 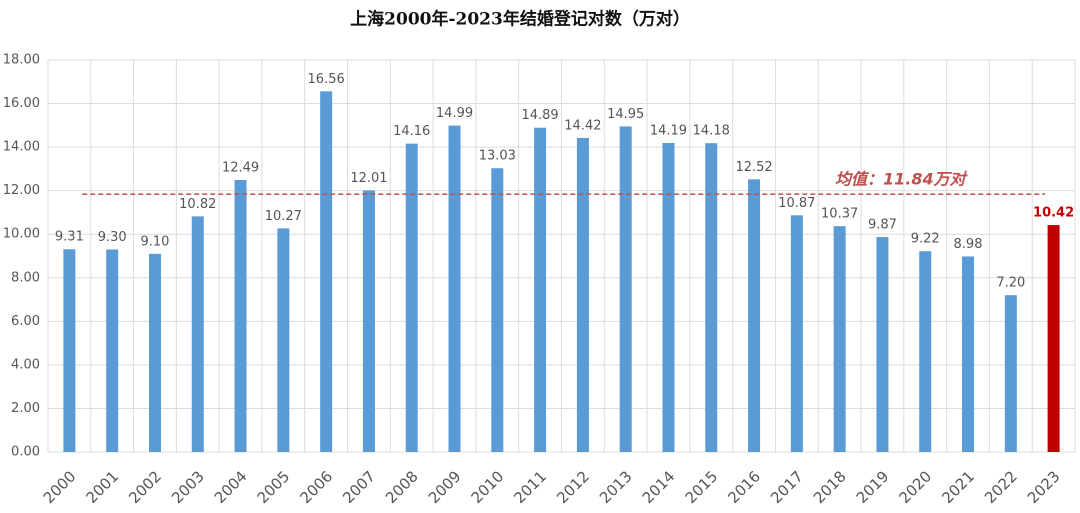 I want to click on value-label: 12.52, so click(x=753, y=167).